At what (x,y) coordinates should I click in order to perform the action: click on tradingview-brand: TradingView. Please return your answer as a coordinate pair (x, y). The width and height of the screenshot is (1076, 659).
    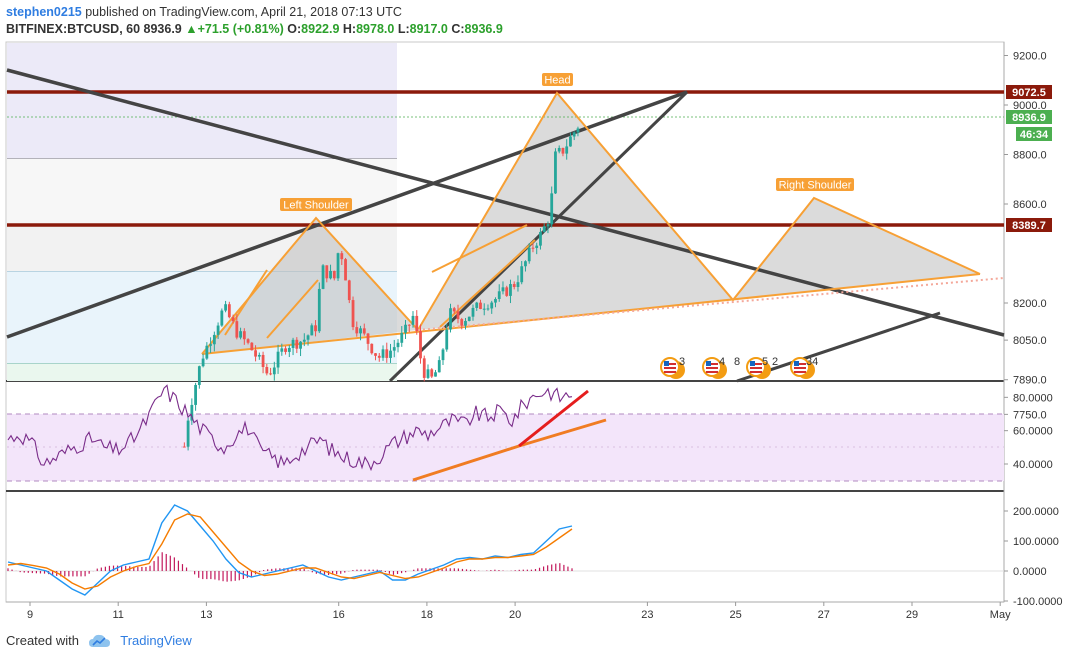
    Looking at the image, I should click on (156, 640).